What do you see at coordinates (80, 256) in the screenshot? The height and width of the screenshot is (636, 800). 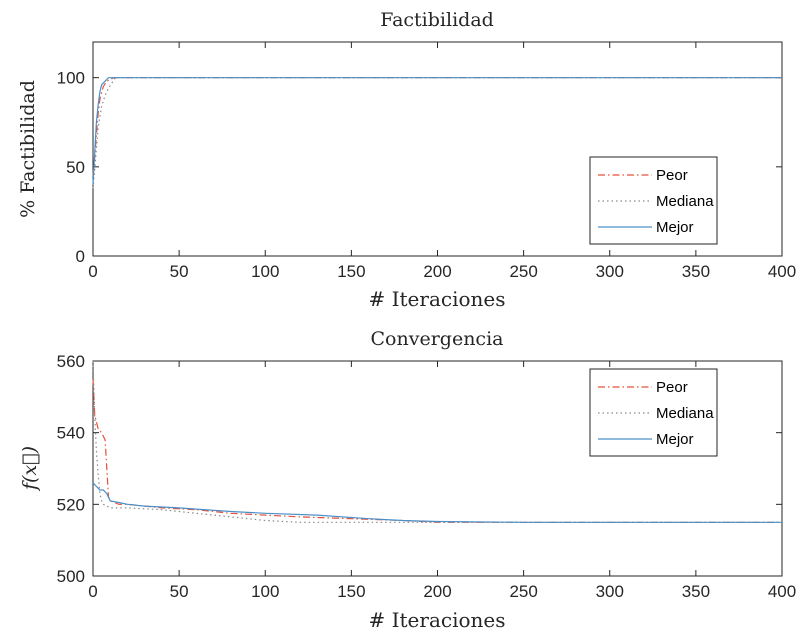 I see `y-tick-label: 0` at bounding box center [80, 256].